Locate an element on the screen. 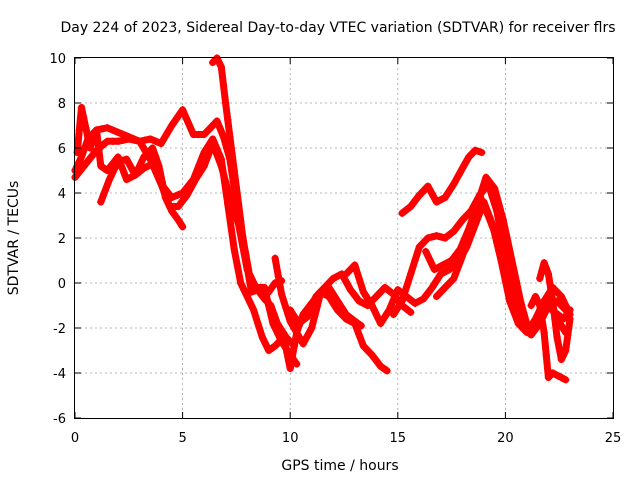 This screenshot has width=640, height=480. y-tick-label: -4 is located at coordinates (59, 374).